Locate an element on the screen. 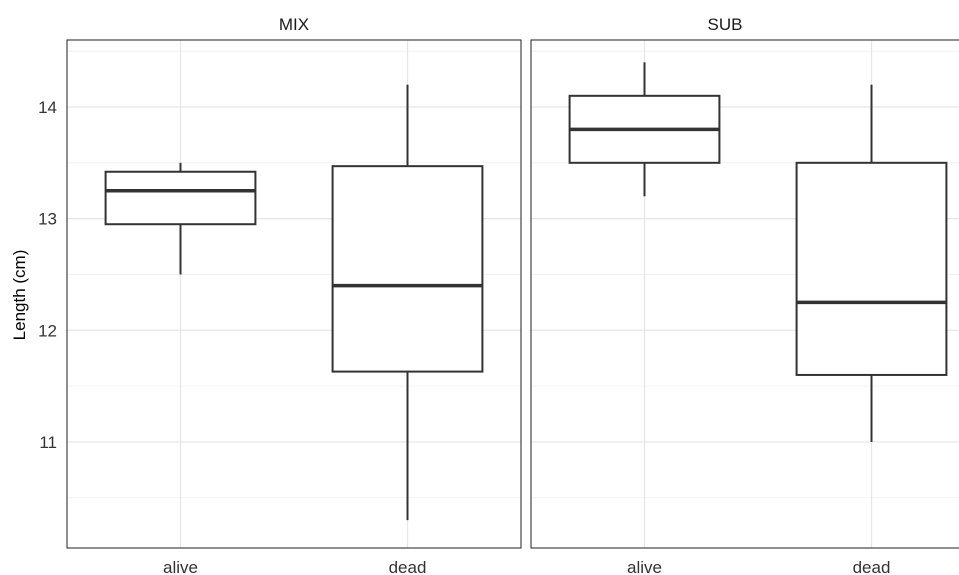 The image size is (959, 575). box-sub-dead is located at coordinates (871, 268).